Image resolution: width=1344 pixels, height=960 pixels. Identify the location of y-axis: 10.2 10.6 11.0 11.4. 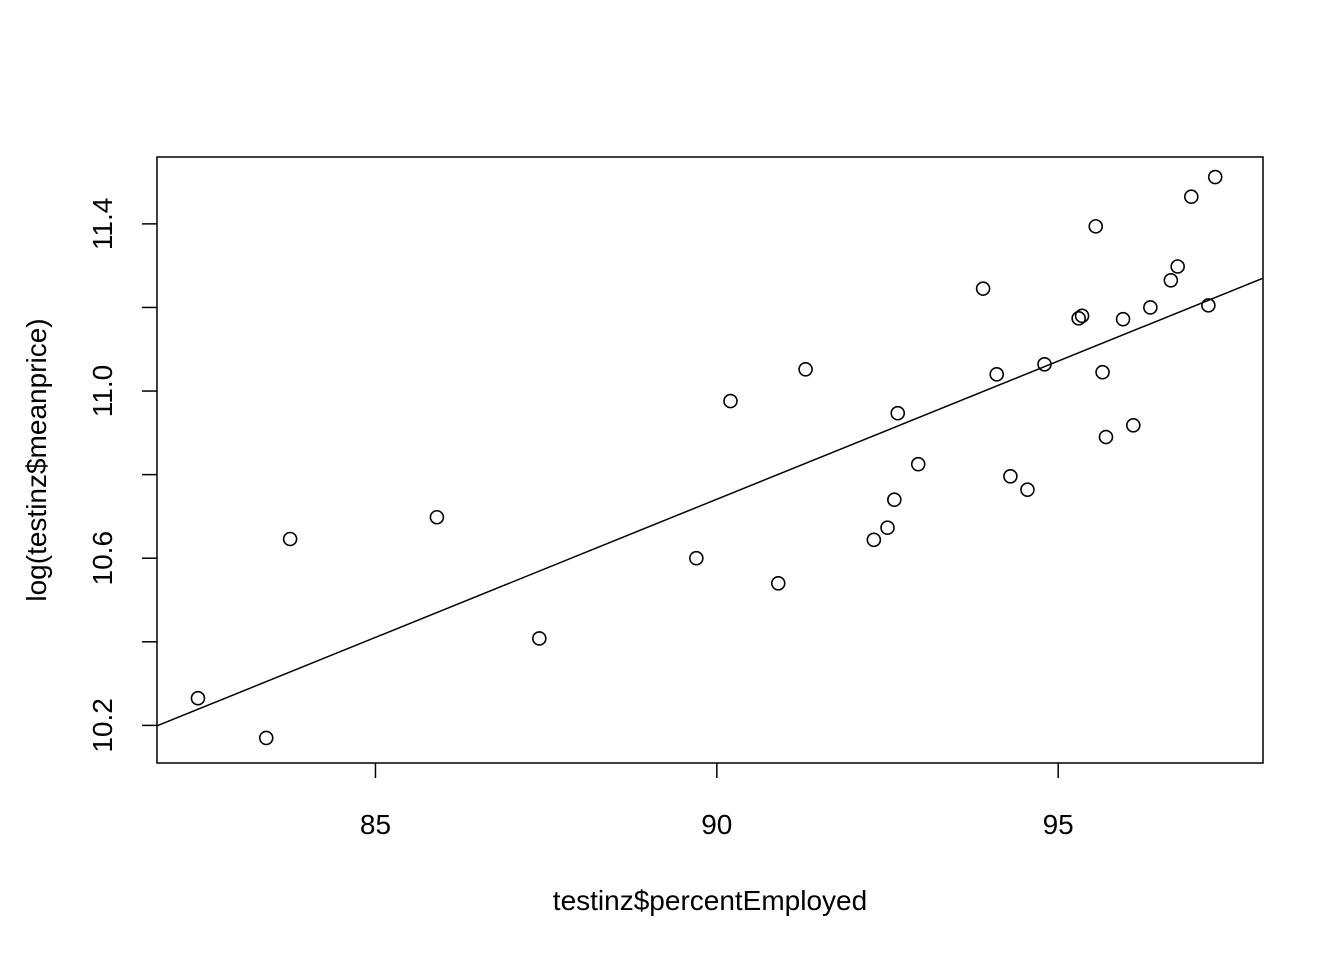
(122, 475).